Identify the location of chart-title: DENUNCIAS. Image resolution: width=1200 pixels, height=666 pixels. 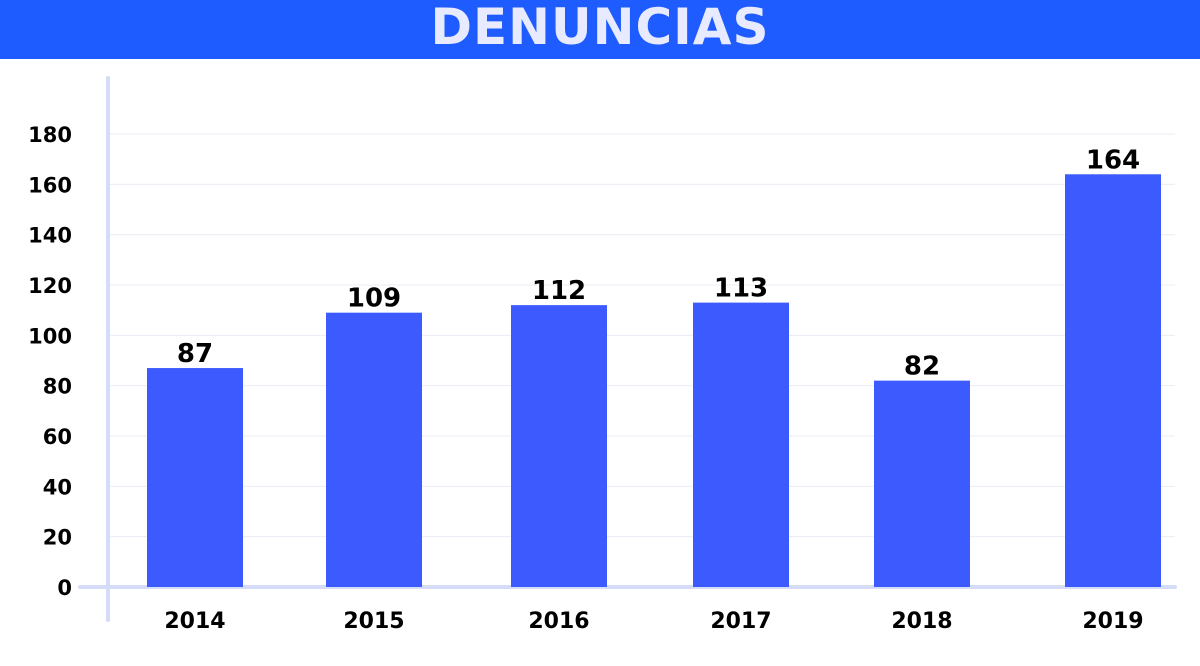
(600, 28).